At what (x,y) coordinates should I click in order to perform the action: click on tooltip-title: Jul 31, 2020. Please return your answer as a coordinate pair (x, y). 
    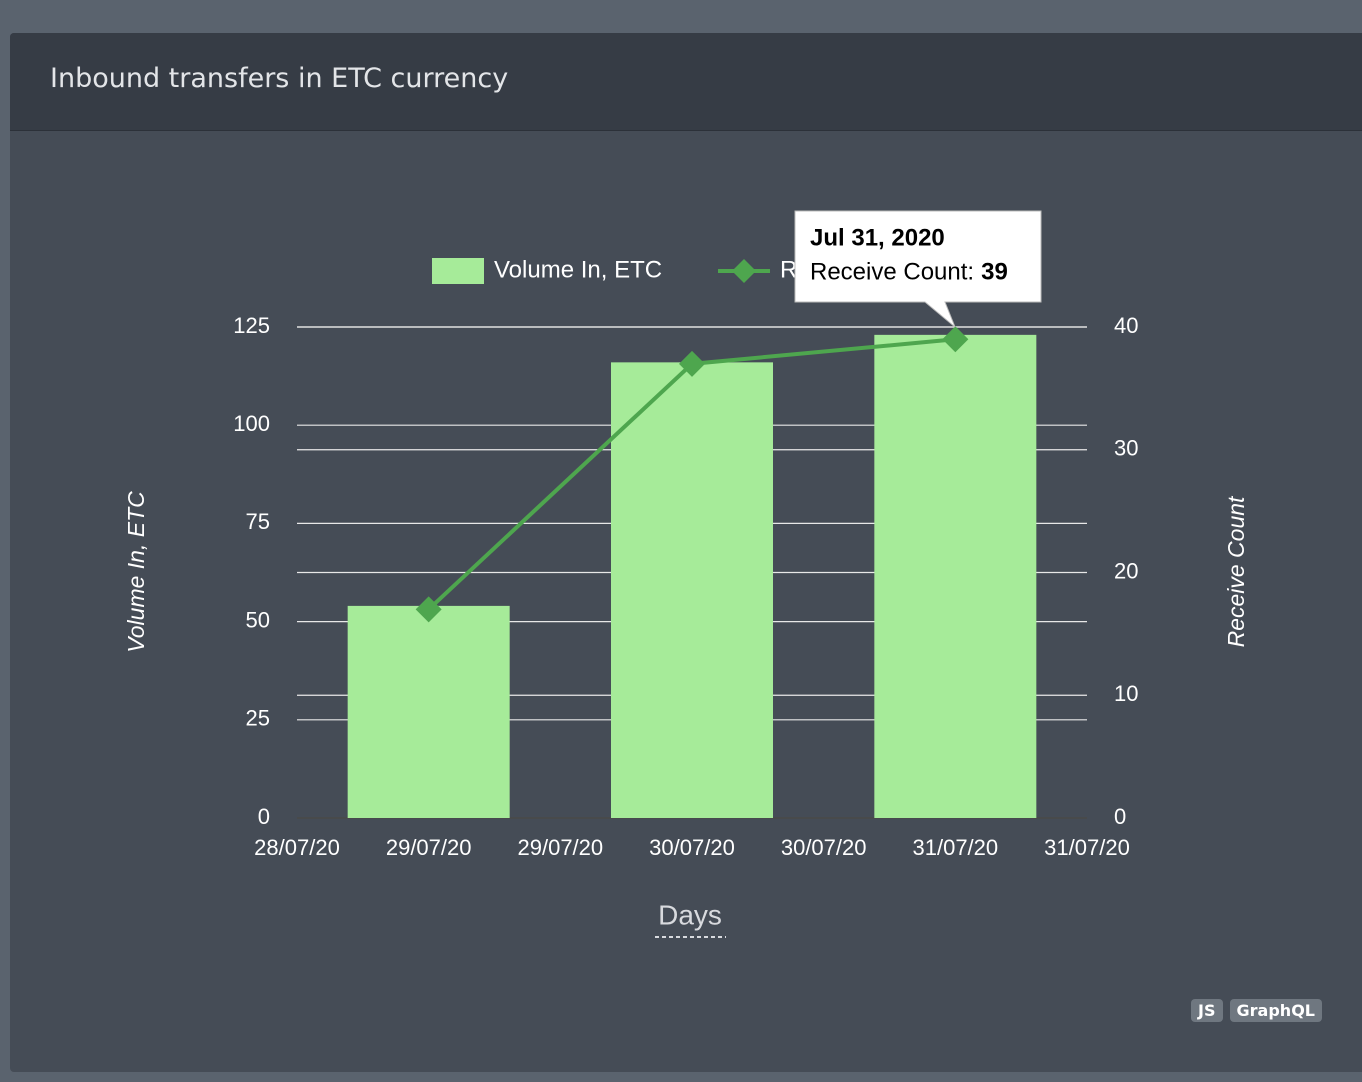
    Looking at the image, I should click on (877, 237).